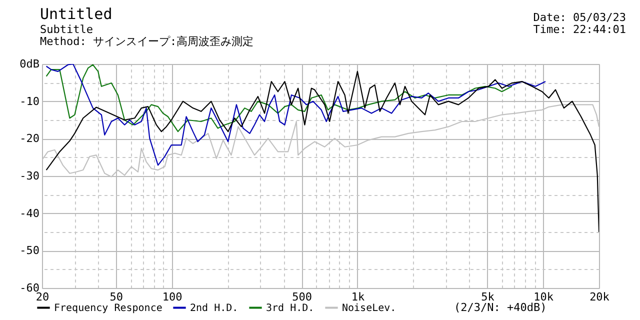 The image size is (640, 320). I want to click on text: (2/3/N: +40dB), so click(500, 307).